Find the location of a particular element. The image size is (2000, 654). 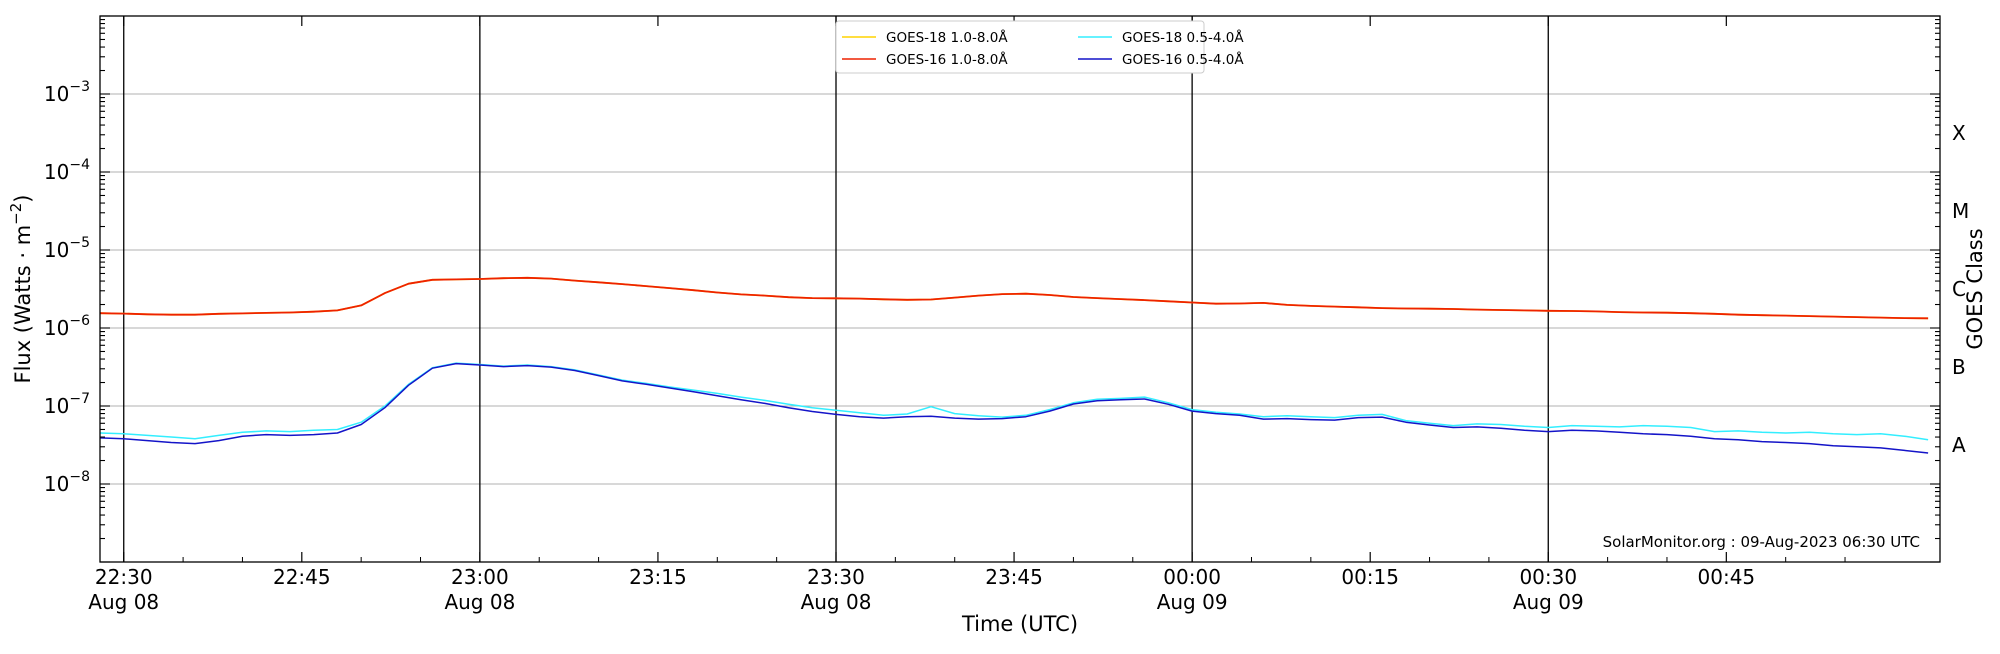

y-tick-label: 10⁻³ is located at coordinates (67, 92).